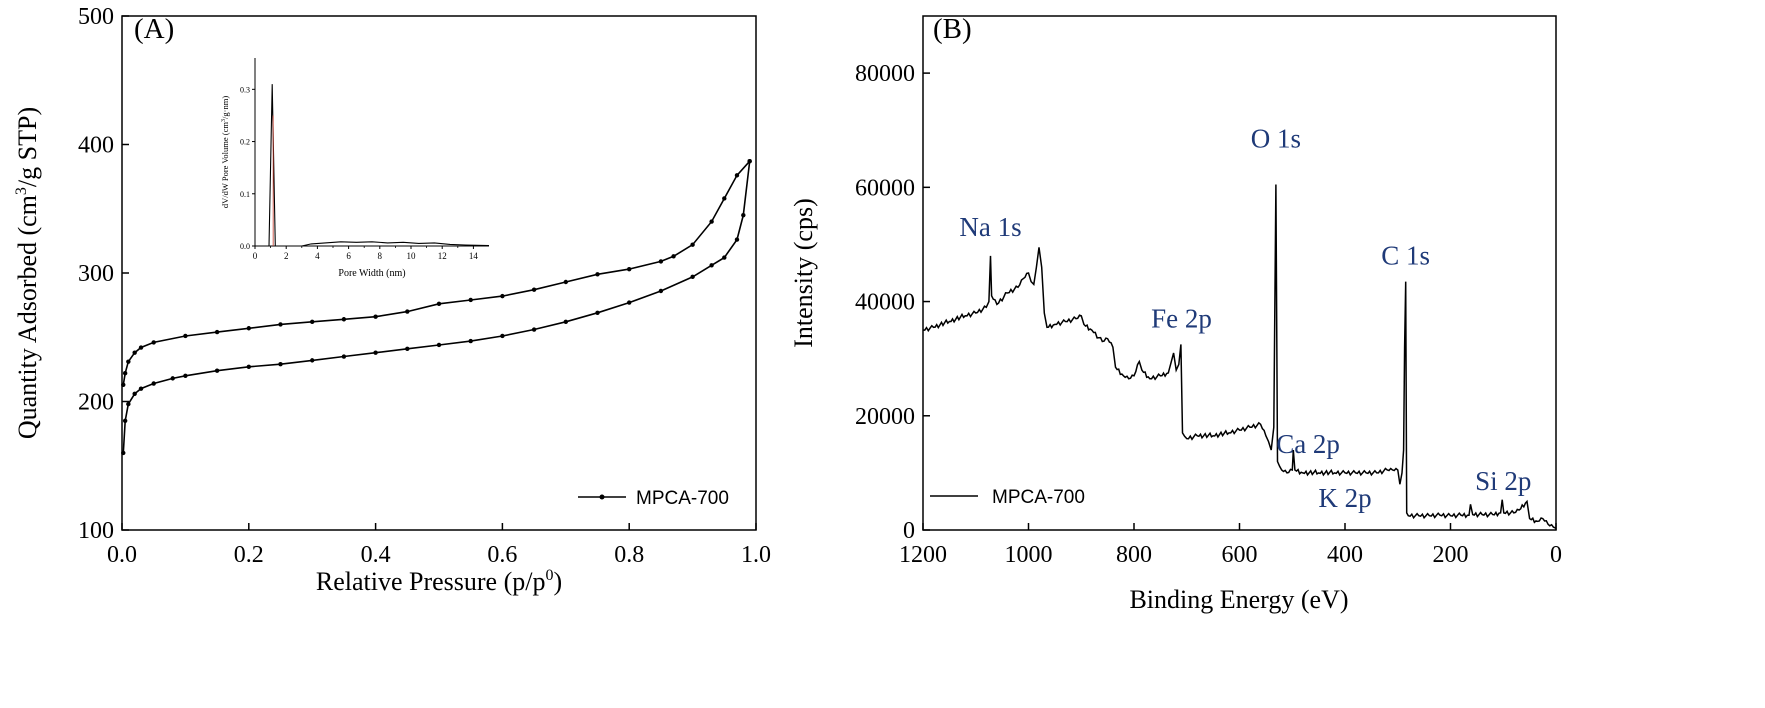 The height and width of the screenshot is (708, 1765). I want to click on a-x-tick-label: 1.0, so click(756, 555).